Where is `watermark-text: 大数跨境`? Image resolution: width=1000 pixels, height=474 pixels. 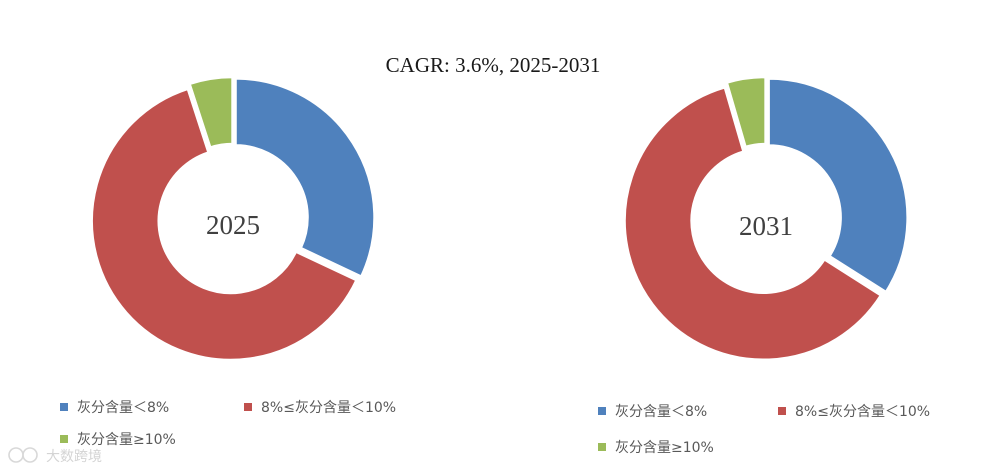
watermark-text: 大数跨境 is located at coordinates (74, 457).